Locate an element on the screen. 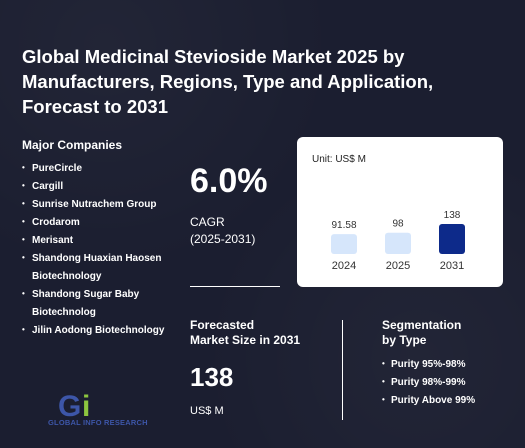  cagr-value: 6.0% is located at coordinates (229, 181).